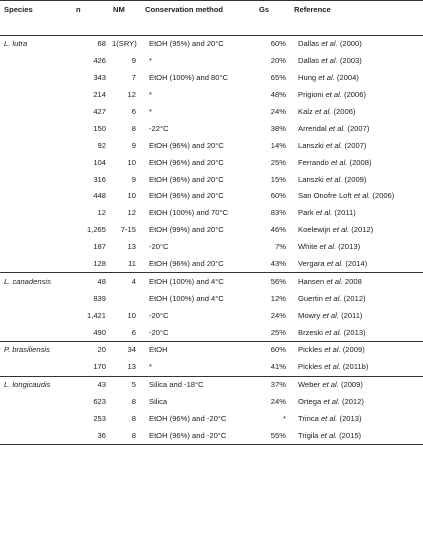 Image resolution: width=423 pixels, height=549 pixels. What do you see at coordinates (99, 247) in the screenshot?
I see `n-cell: 187` at bounding box center [99, 247].